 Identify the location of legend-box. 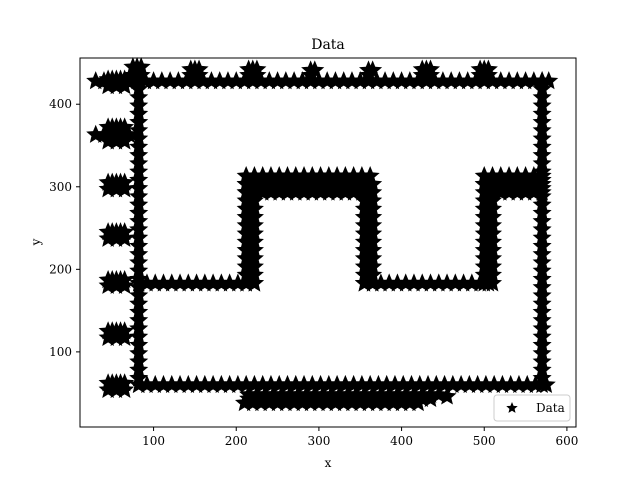
(532, 408).